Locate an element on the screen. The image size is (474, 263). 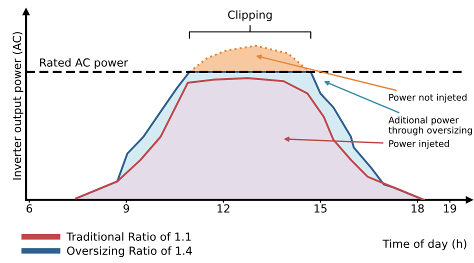
x-tick-label: 19 is located at coordinates (450, 208).